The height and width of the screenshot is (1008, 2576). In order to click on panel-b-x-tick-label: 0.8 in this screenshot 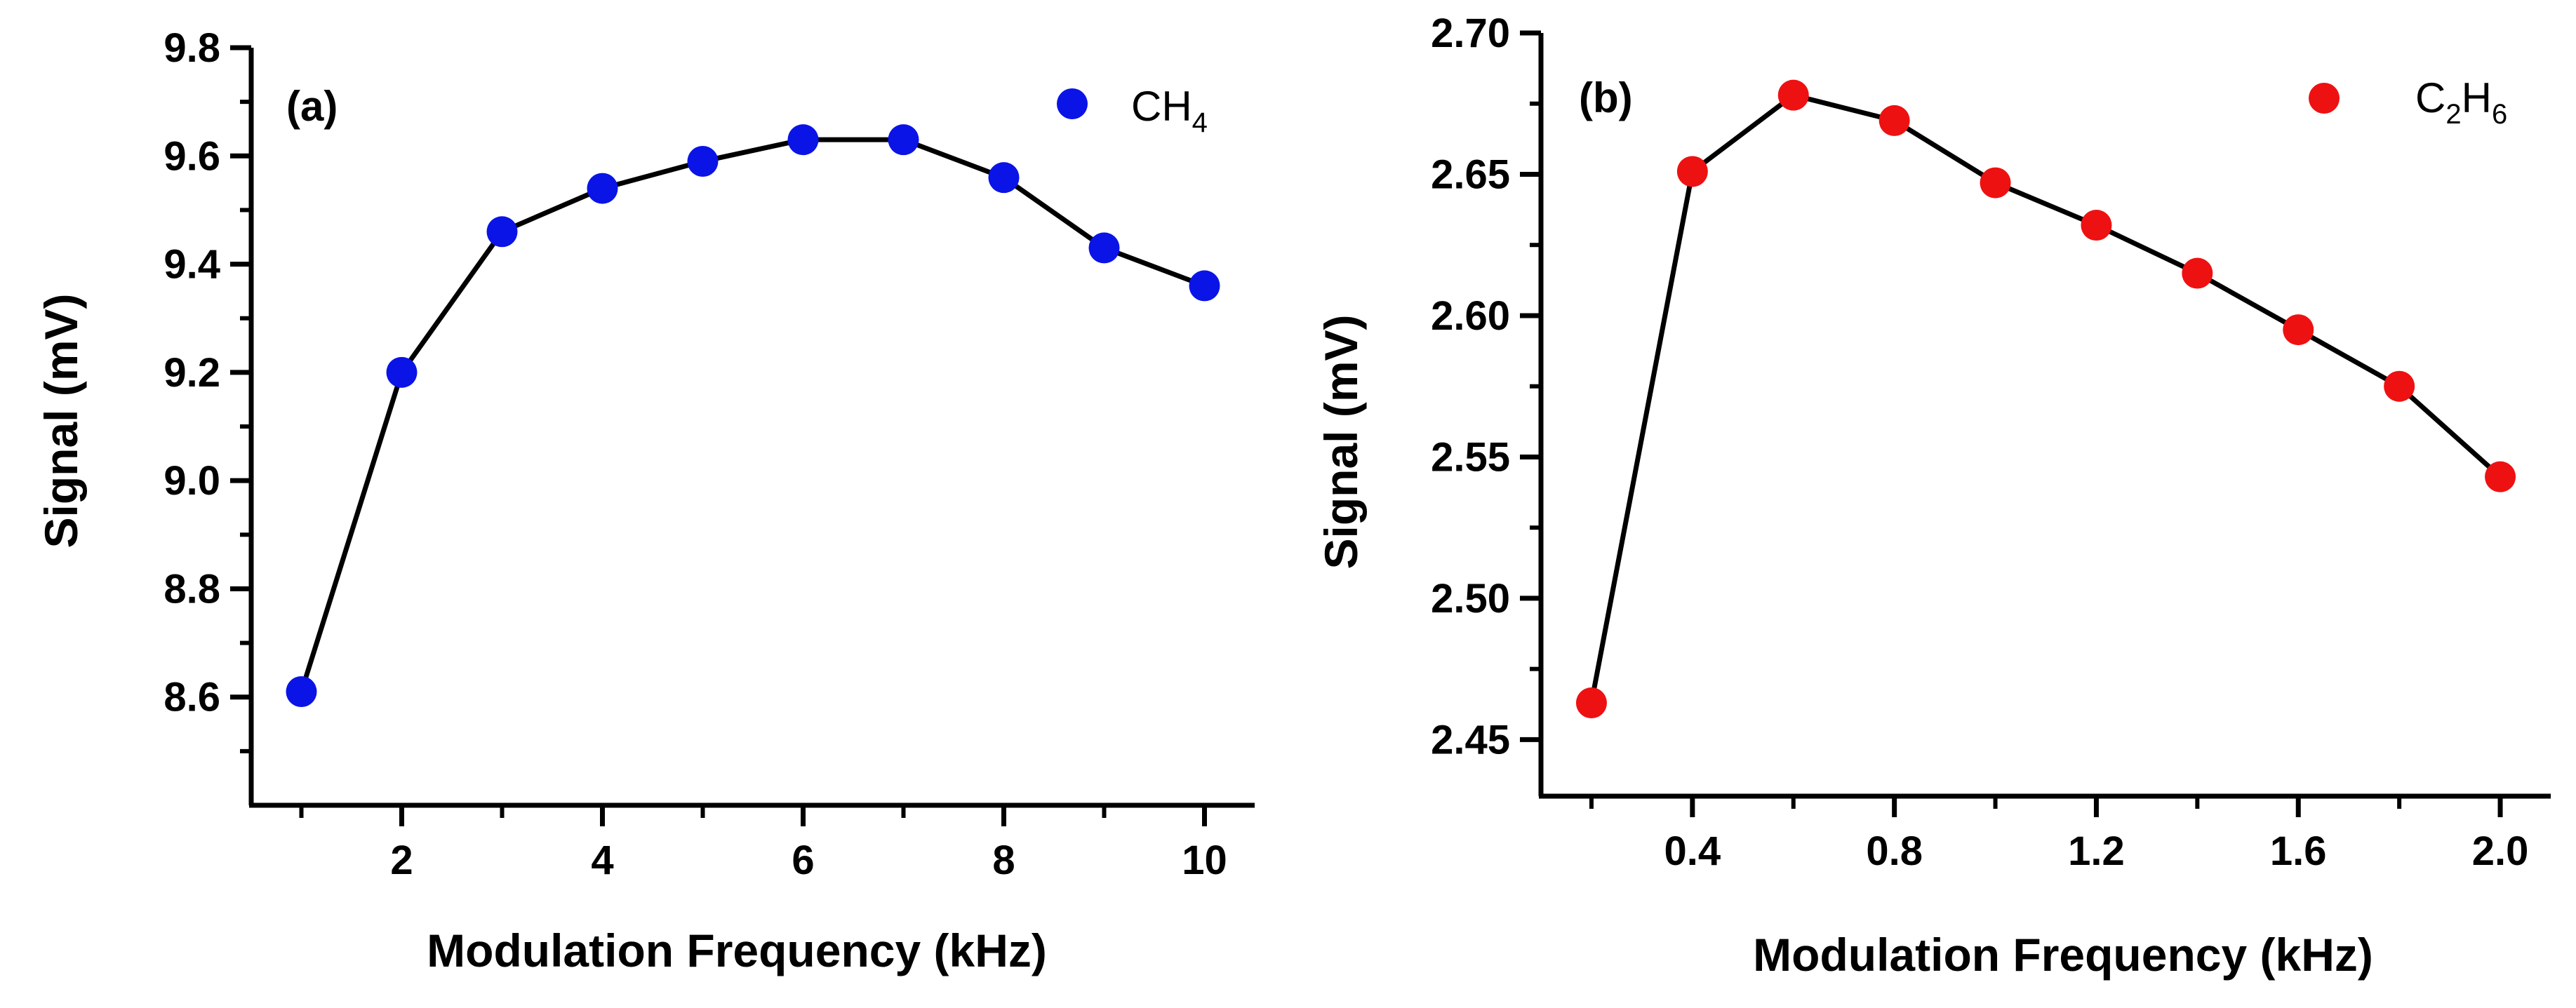, I will do `click(1894, 851)`.